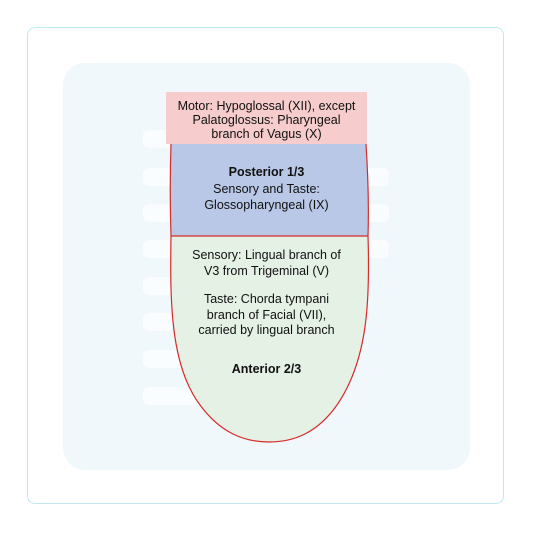 The image size is (533, 533). I want to click on motor-text-line-2: Palatoglossus: Pharyngeal, so click(266, 120).